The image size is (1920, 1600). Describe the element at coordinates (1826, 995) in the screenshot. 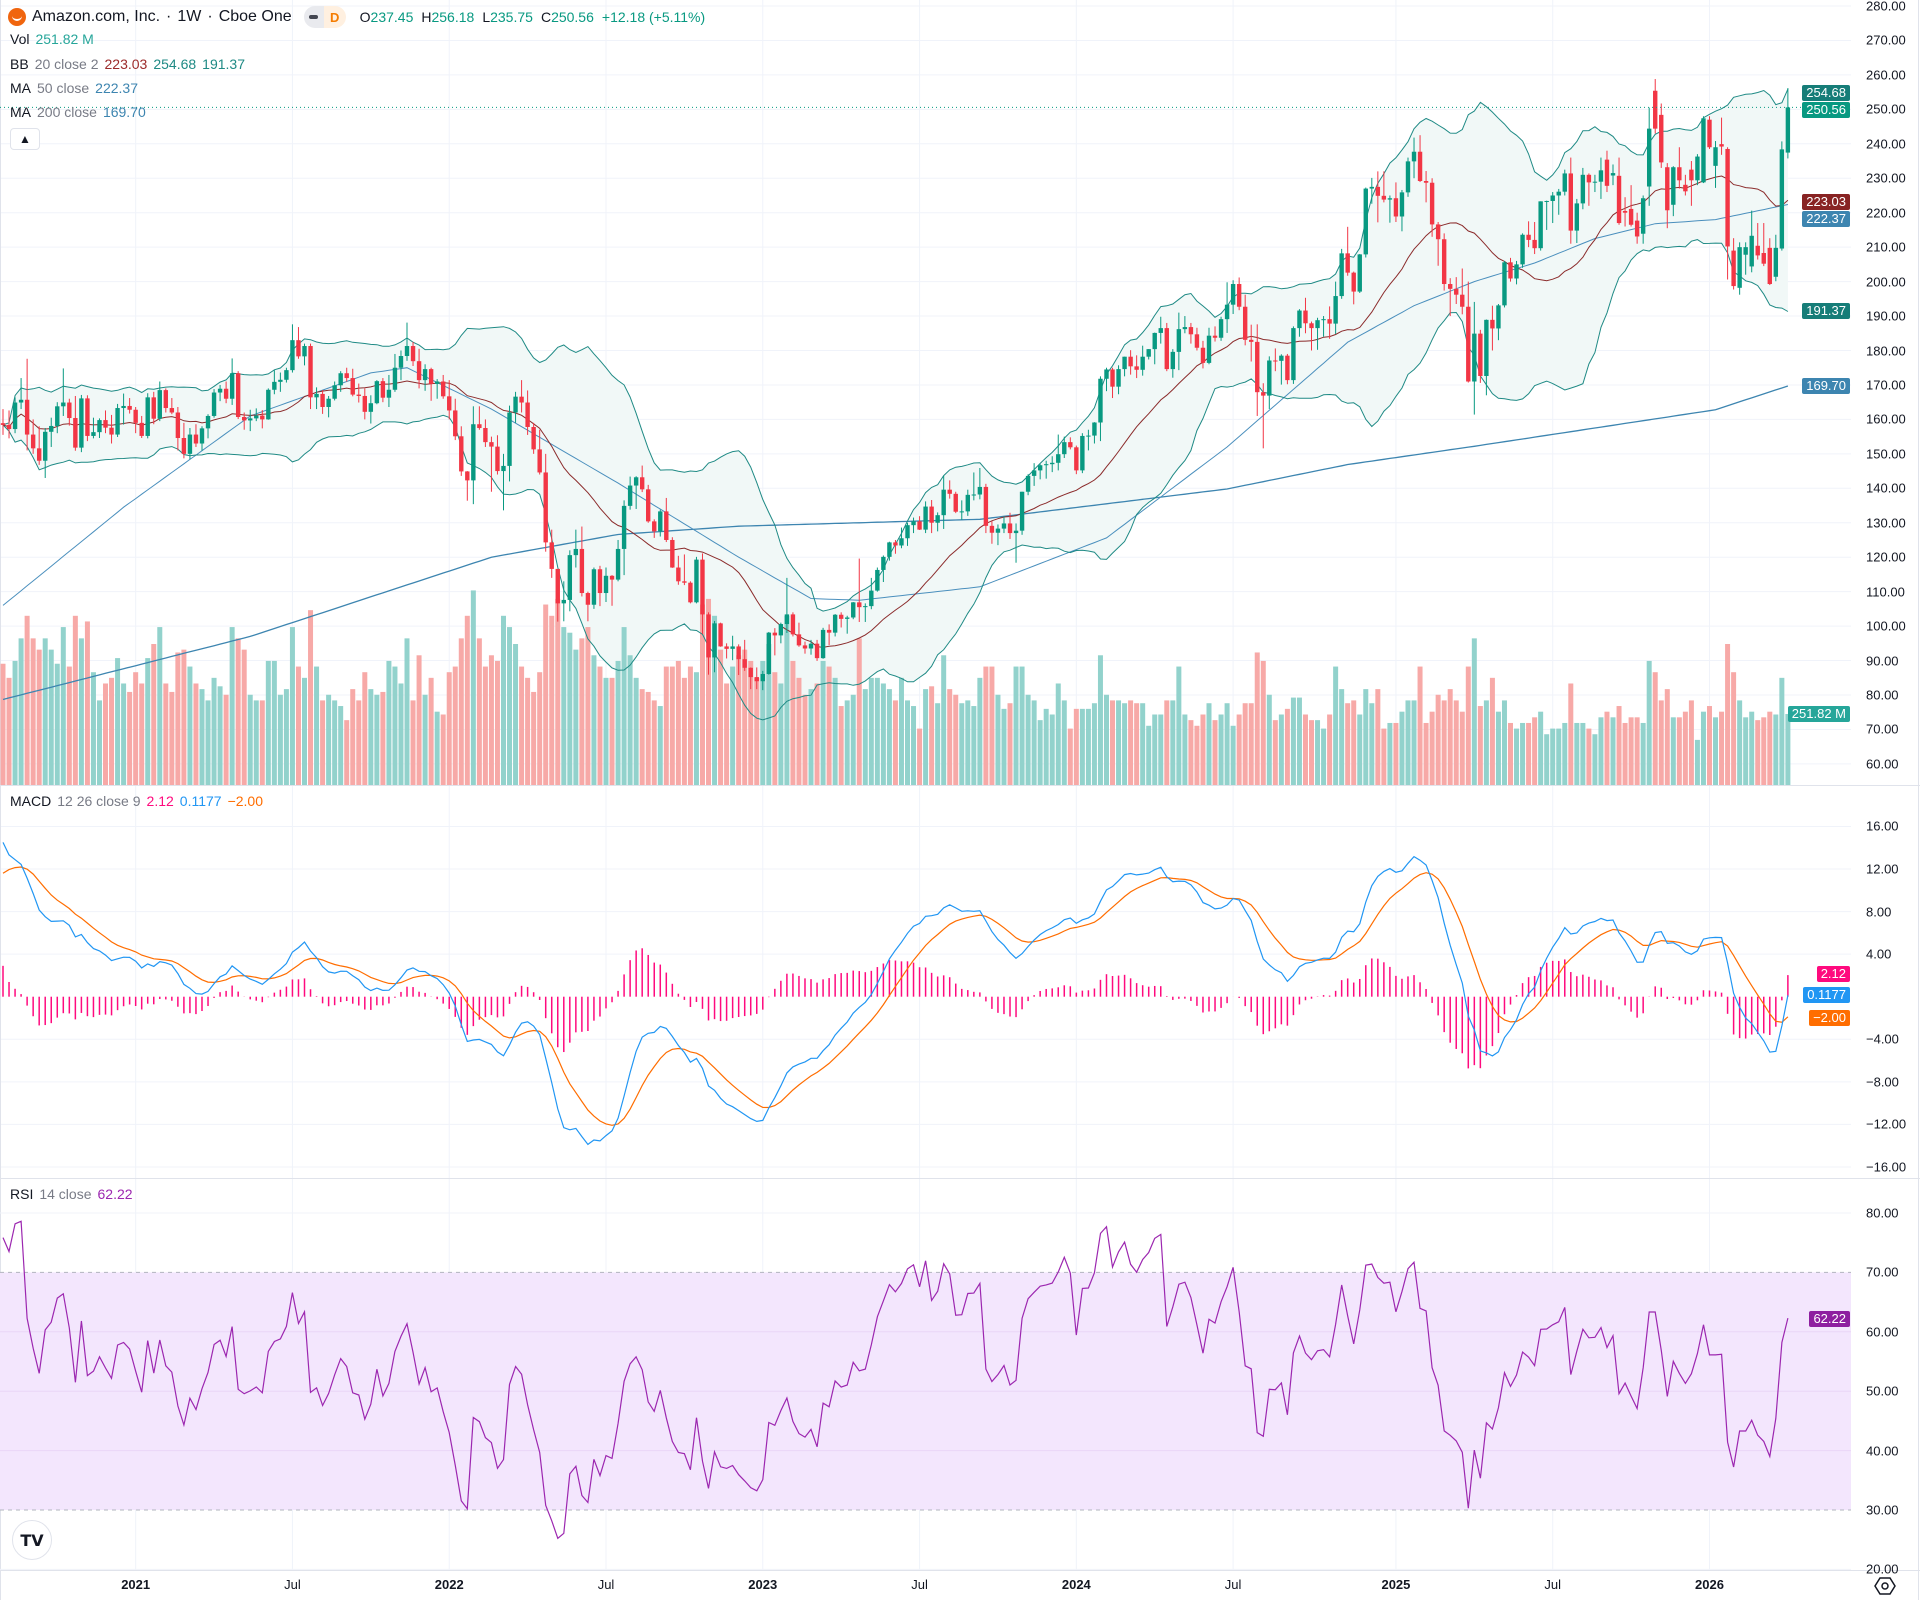

I see `macd-scale-badge: 0.1177` at that location.